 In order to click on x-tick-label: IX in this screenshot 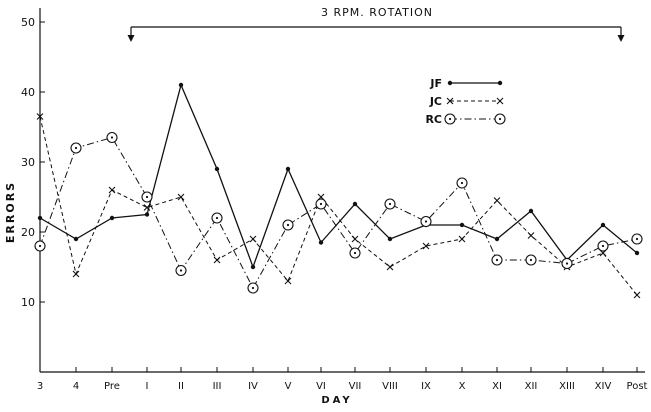, I will do `click(426, 386)`.